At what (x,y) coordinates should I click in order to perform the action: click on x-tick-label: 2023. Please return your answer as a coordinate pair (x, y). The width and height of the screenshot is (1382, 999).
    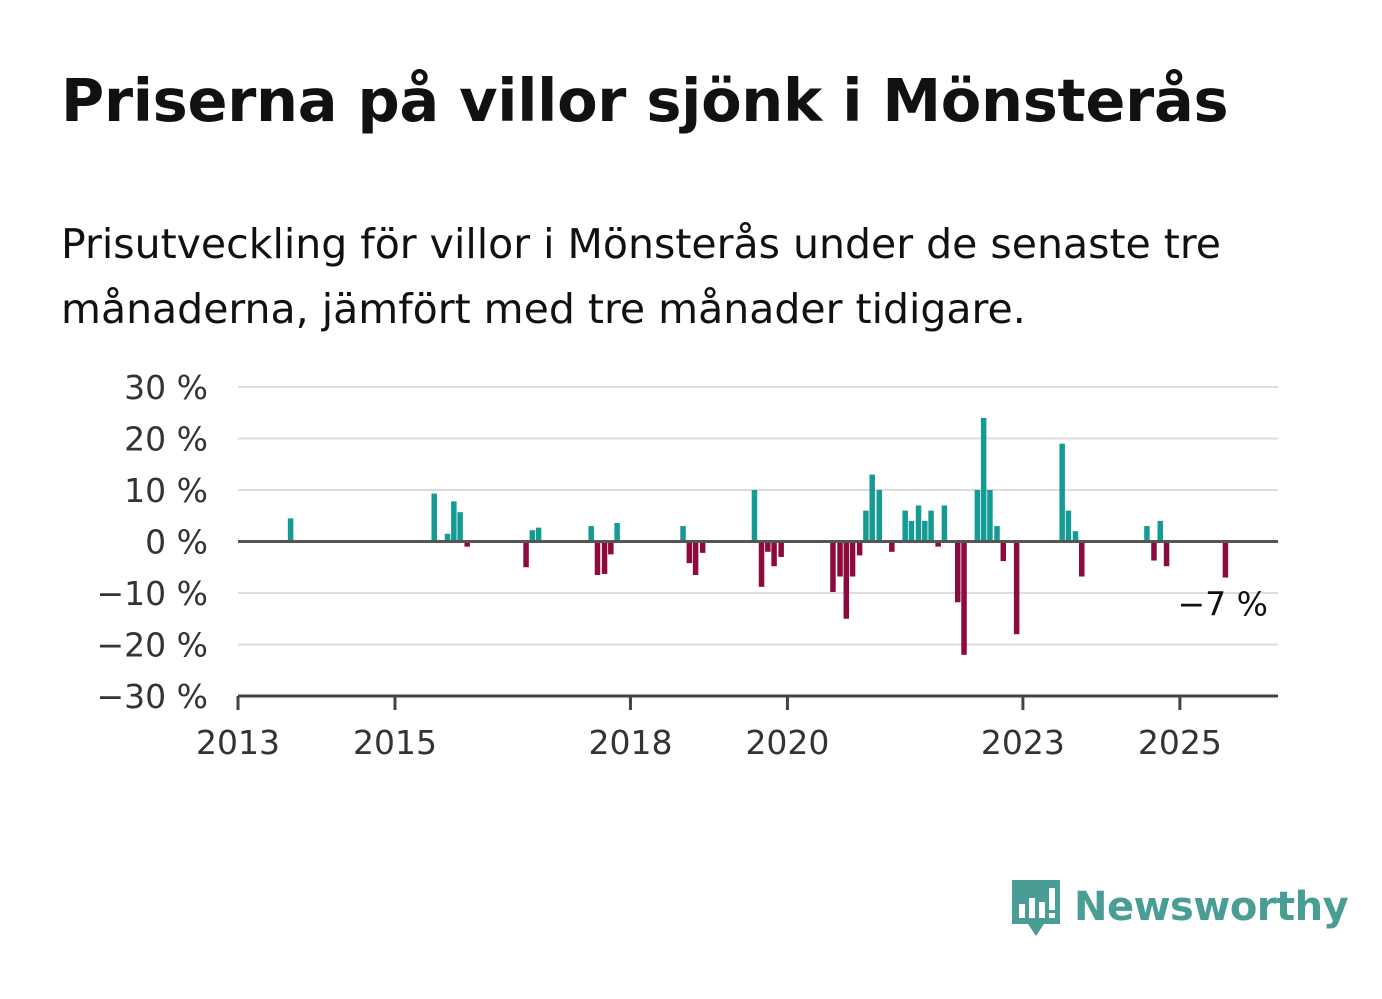
    Looking at the image, I should click on (1023, 742).